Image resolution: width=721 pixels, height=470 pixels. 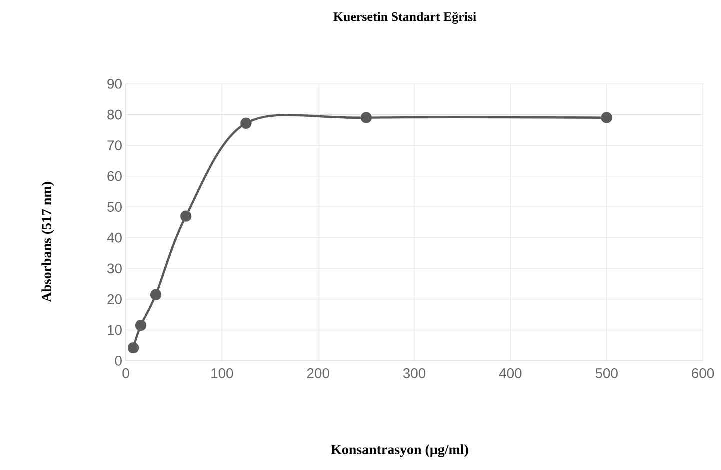 What do you see at coordinates (399, 451) in the screenshot?
I see `x-axis-title: Konsantrasyon (µg/ml)` at bounding box center [399, 451].